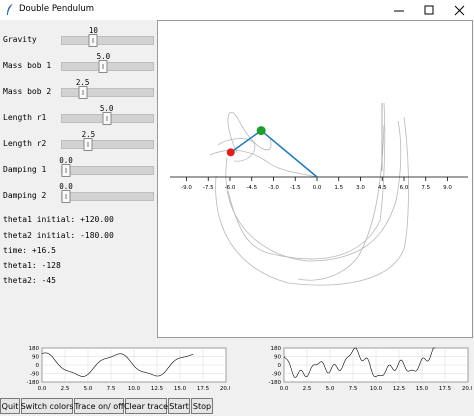 This screenshot has height=416, width=474. What do you see at coordinates (93, 40) in the screenshot?
I see `gravity-slider-thumb` at bounding box center [93, 40].